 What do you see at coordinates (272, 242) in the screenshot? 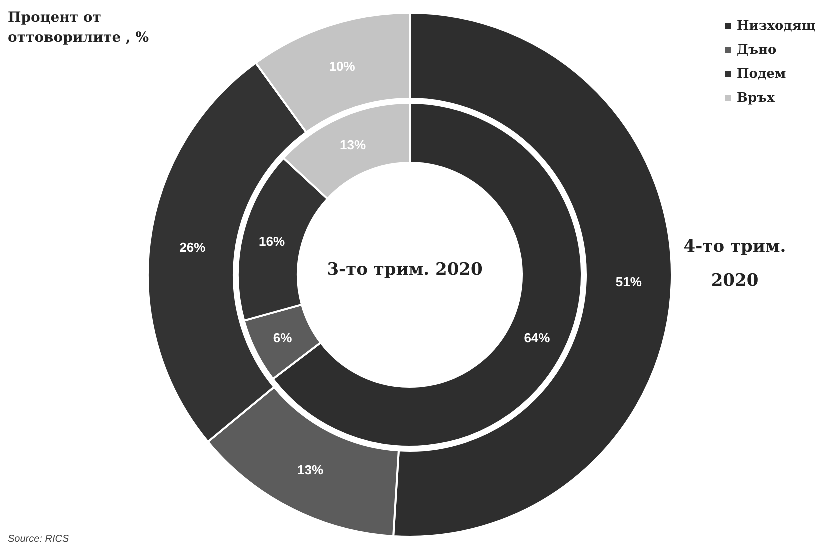
I see `data-label: 16%` at bounding box center [272, 242].